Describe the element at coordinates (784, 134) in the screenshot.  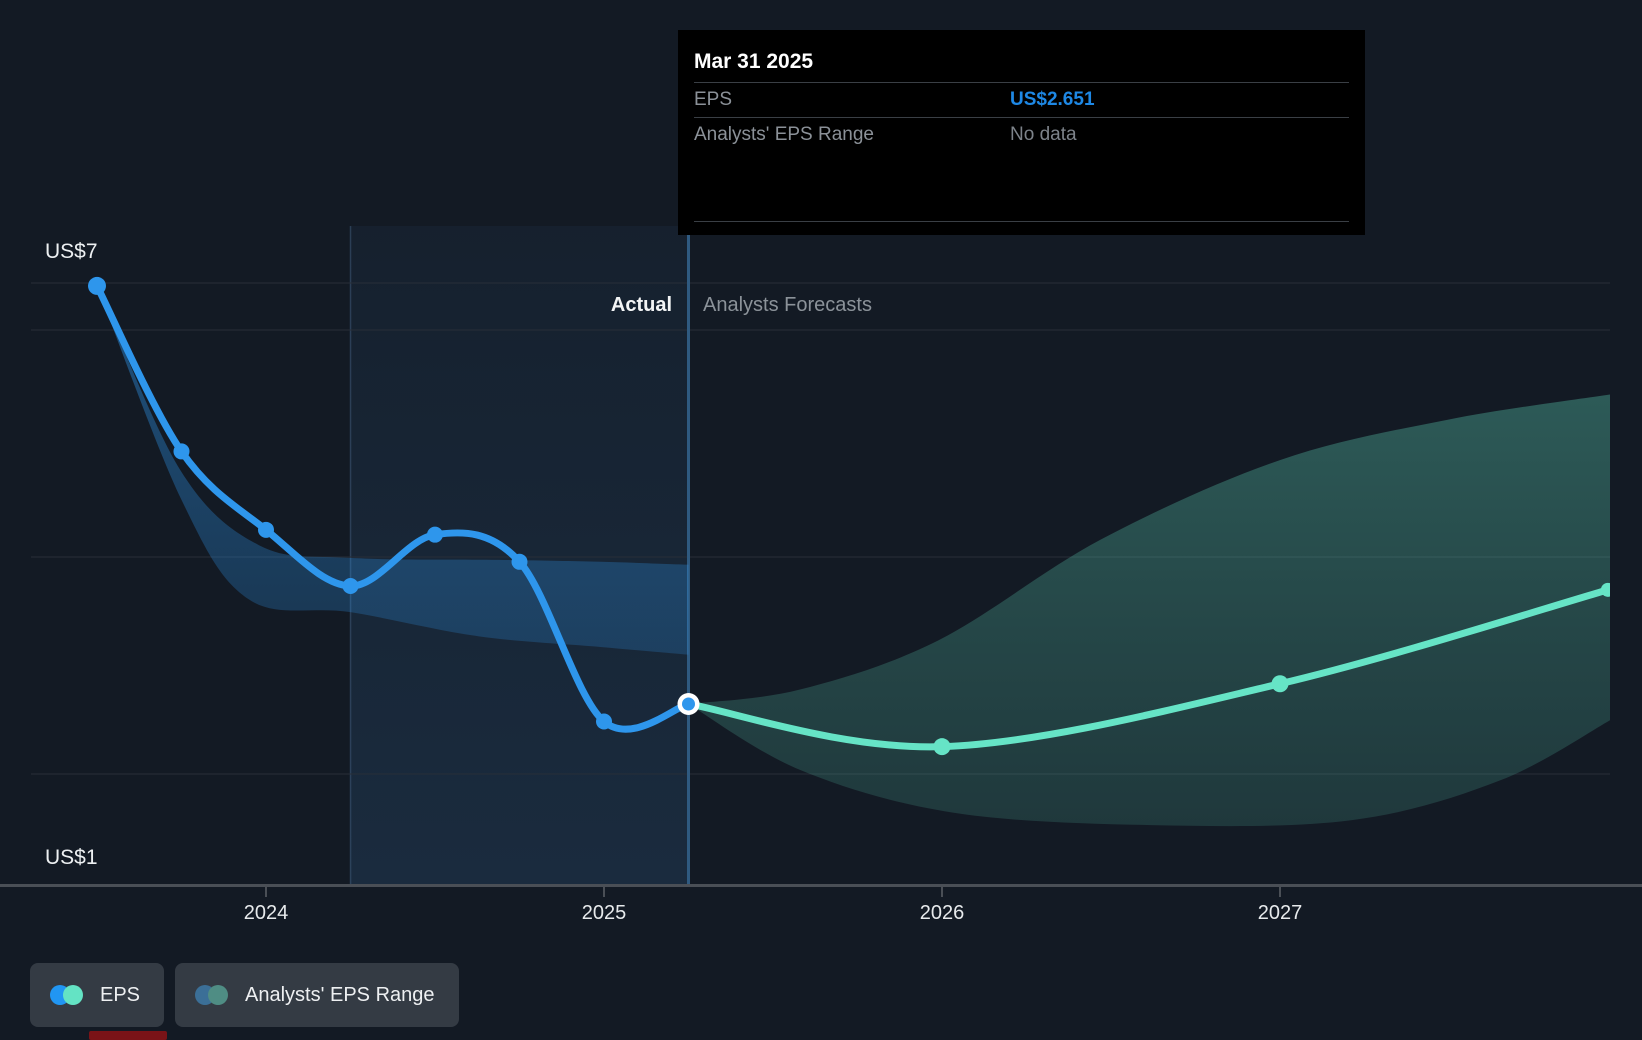
I see `tooltip-range-label: Analysts' EPS Range` at that location.